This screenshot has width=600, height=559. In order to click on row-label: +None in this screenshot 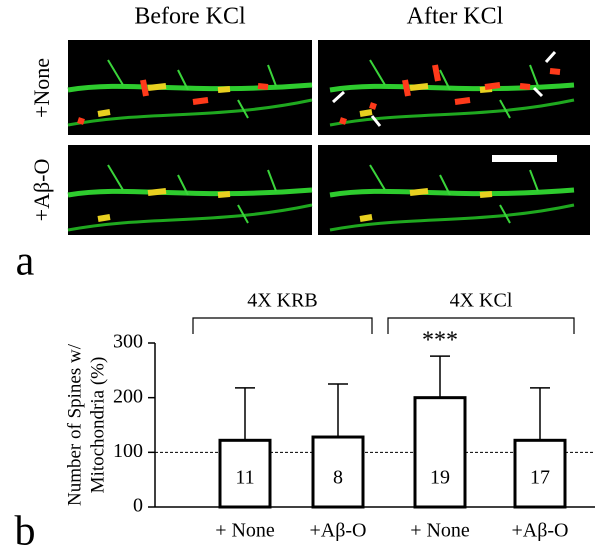, I will do `click(41, 88)`.